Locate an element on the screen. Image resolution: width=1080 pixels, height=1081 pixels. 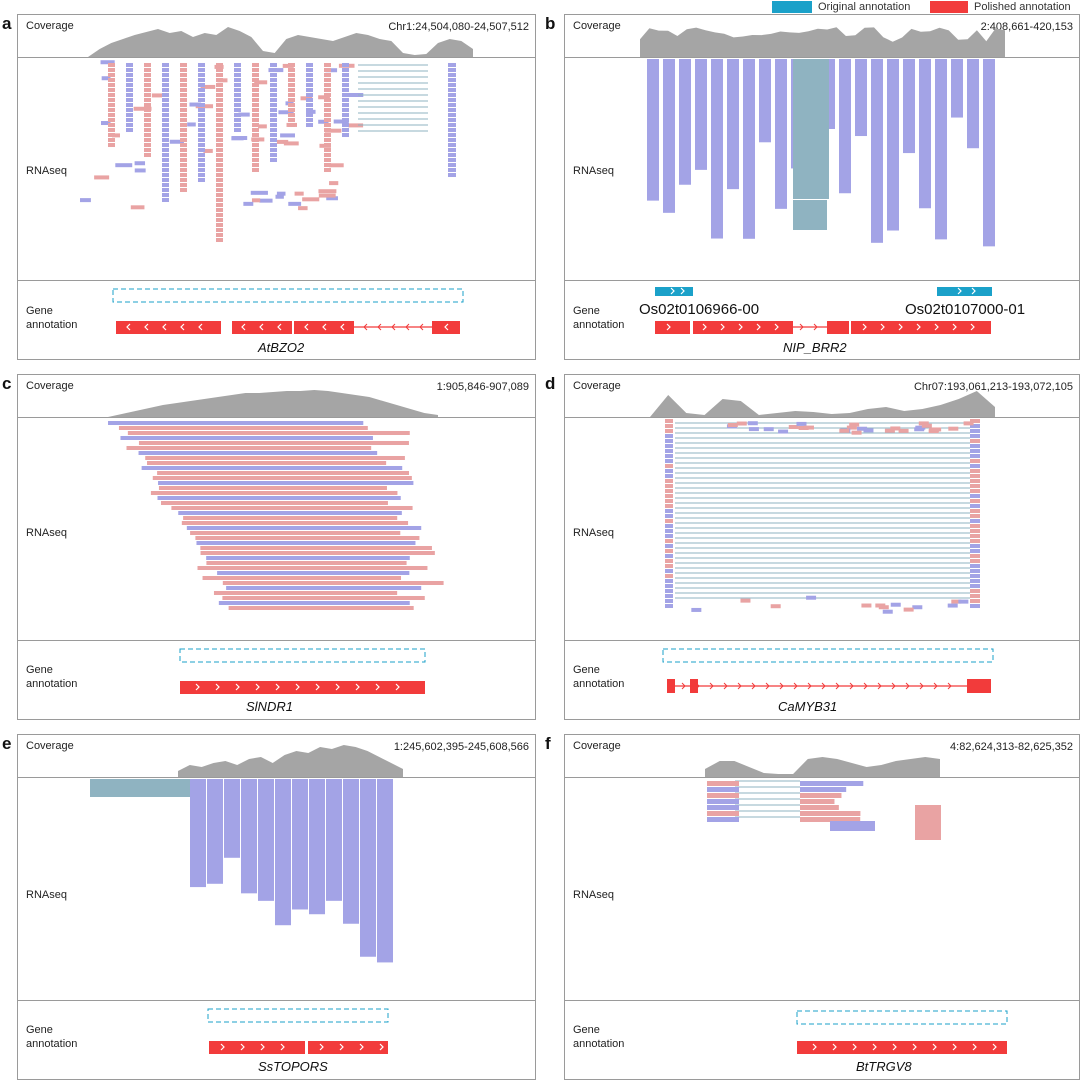
panel-letter-e: e is located at coordinates (7, 743).